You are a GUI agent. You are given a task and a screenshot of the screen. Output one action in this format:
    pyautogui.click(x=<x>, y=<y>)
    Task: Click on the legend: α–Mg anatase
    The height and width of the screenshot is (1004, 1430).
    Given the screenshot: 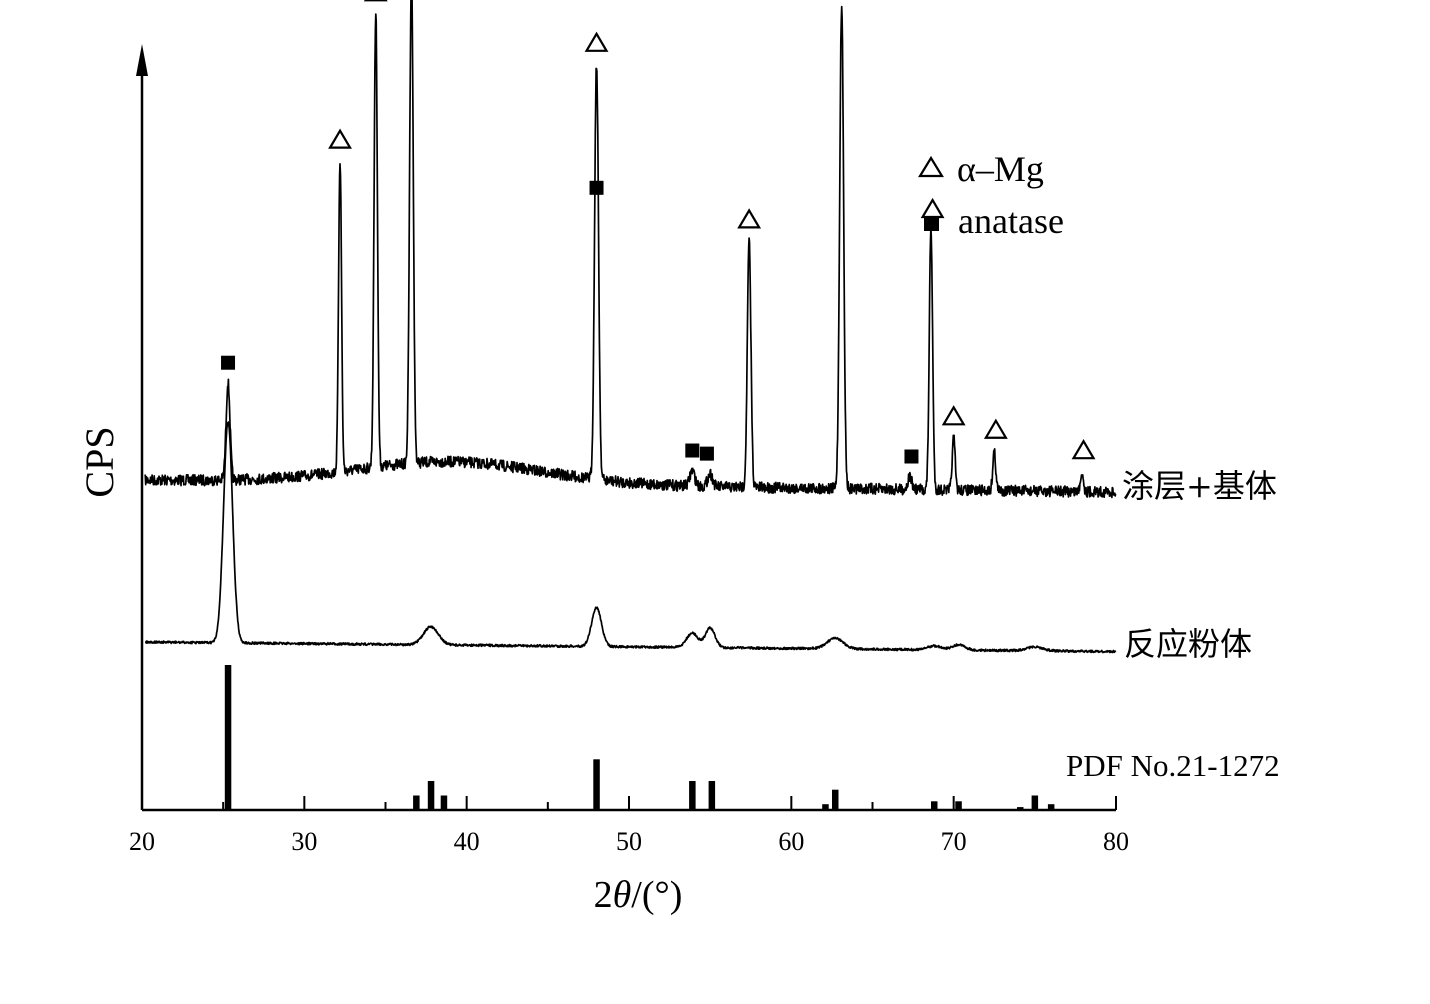 What is the action you would take?
    pyautogui.click(x=991, y=195)
    